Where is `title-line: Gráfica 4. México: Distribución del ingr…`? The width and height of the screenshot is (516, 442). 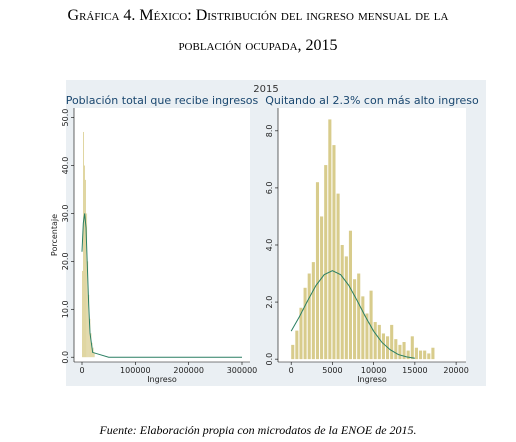
title-line: Gráfica 4. México: Distribución del ingr… is located at coordinates (258, 15).